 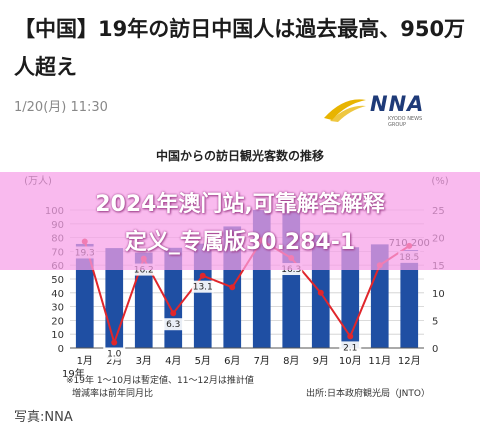 What do you see at coordinates (173, 361) in the screenshot?
I see `x-tick-label: 4月` at bounding box center [173, 361].